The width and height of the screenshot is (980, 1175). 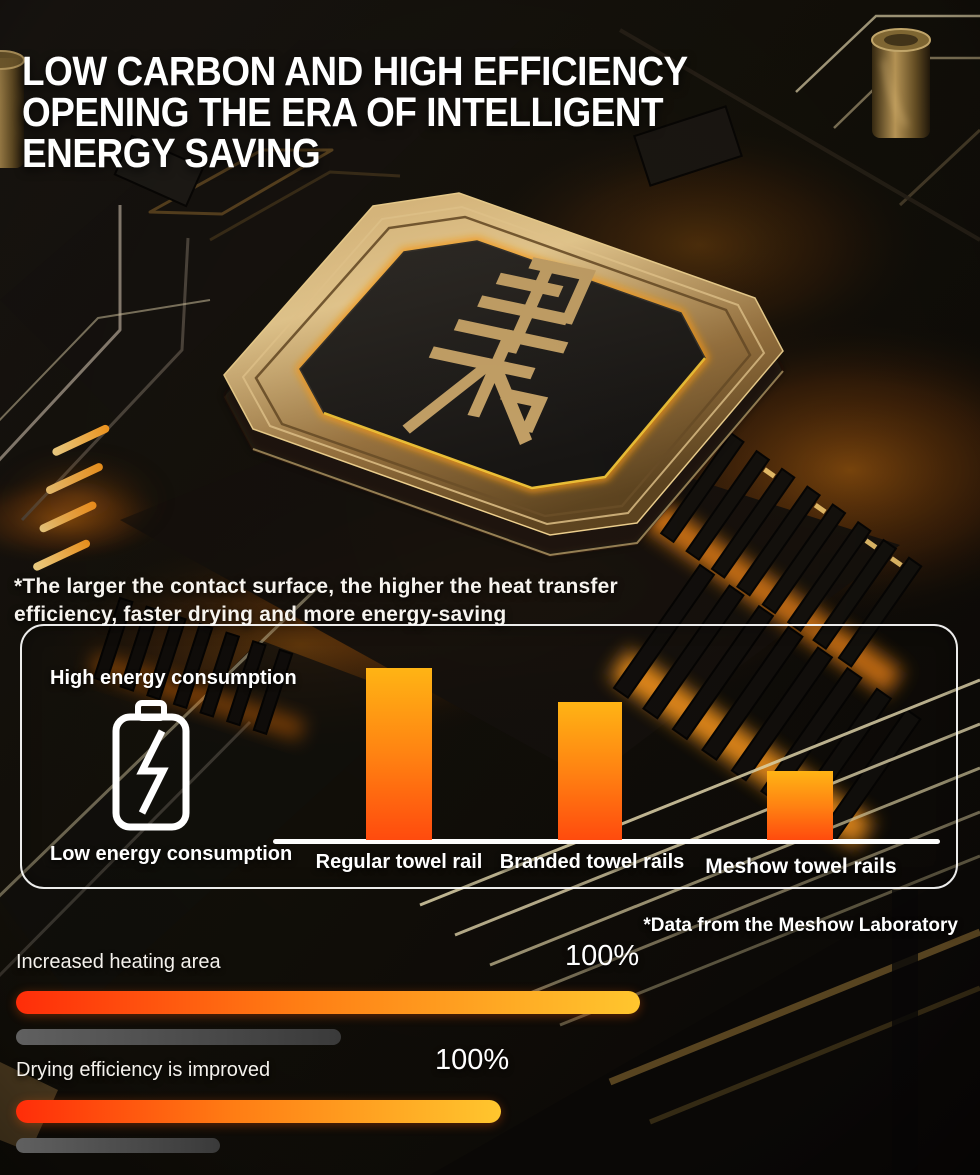 I want to click on progress-value-heating-area: 100%, so click(x=602, y=956).